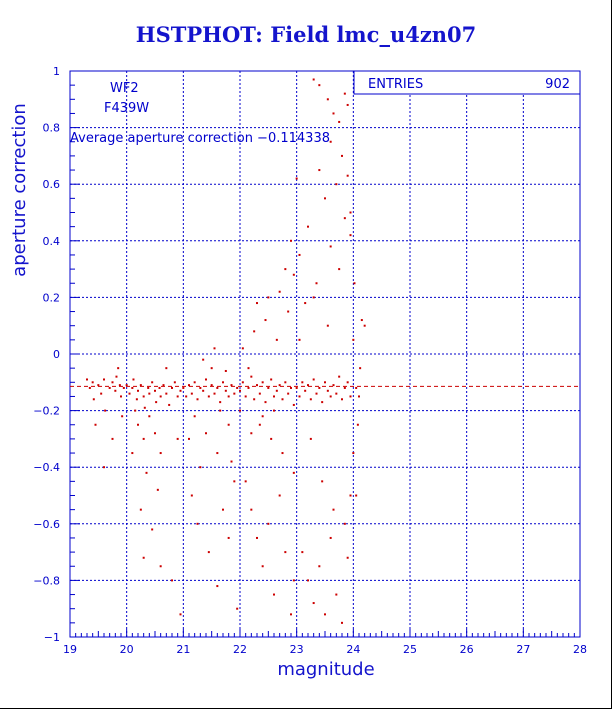  What do you see at coordinates (52, 128) in the screenshot?
I see `y-tick-label: 0.8` at bounding box center [52, 128].